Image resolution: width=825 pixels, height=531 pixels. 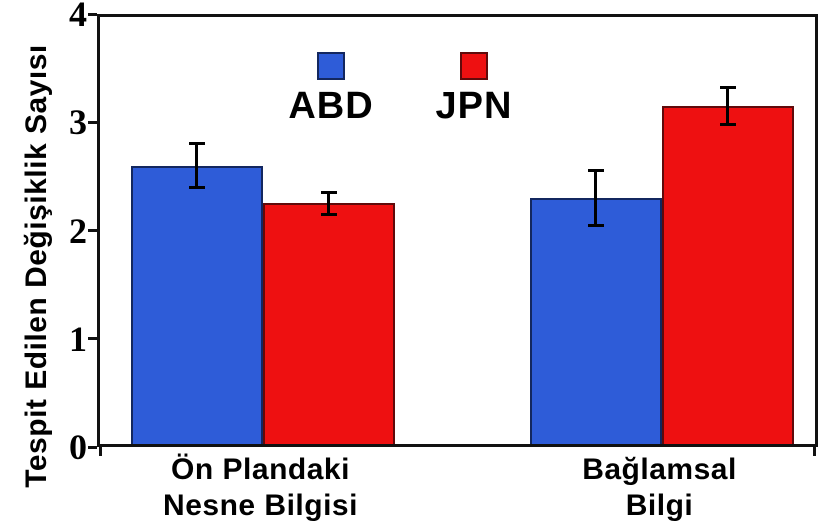 I want to click on legend-item-abd: ABD, so click(x=331, y=88).